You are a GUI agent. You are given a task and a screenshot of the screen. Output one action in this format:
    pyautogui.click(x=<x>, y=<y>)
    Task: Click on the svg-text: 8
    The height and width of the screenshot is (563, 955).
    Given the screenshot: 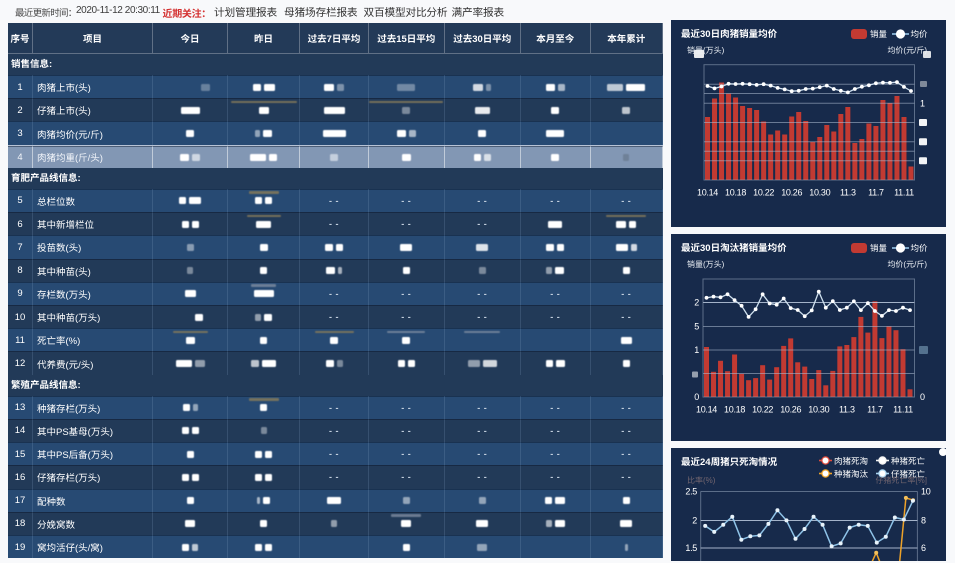 What is the action you would take?
    pyautogui.click(x=923, y=520)
    